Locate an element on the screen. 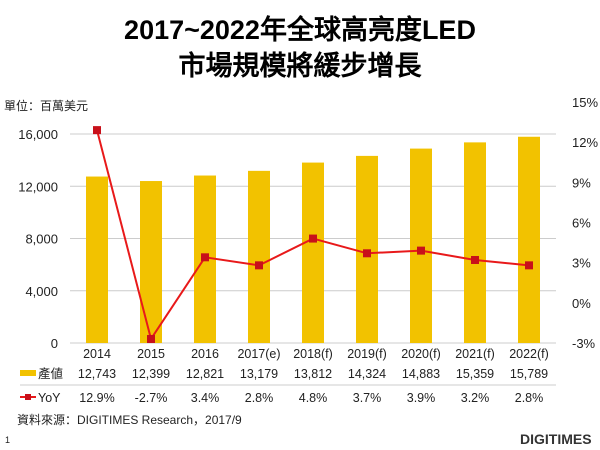 This screenshot has height=450, width=600. x-tick-label: 2017(e) is located at coordinates (258, 354).